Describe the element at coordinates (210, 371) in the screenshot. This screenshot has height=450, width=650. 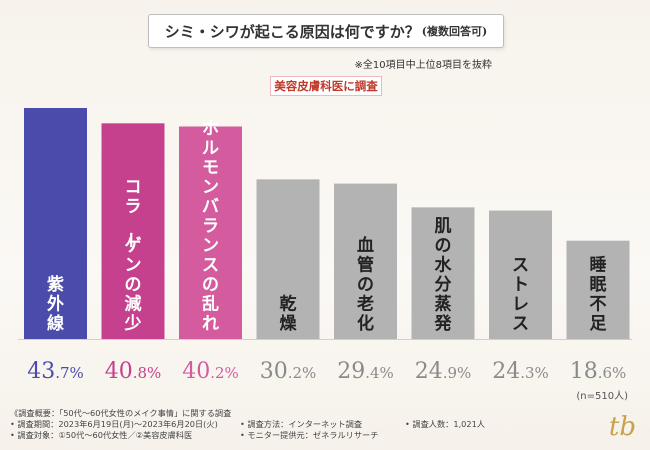
I see `value-label-3: 40.2%` at that location.